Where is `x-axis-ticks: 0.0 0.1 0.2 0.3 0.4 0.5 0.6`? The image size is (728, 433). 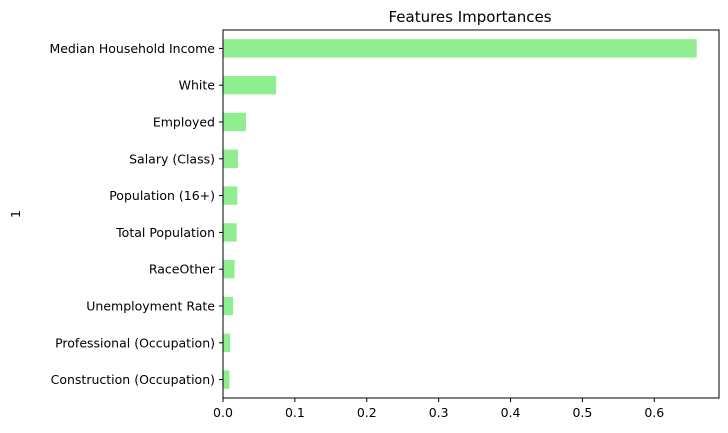
x-axis-ticks: 0.0 0.1 0.2 0.3 0.4 0.5 0.6 is located at coordinates (438, 409).